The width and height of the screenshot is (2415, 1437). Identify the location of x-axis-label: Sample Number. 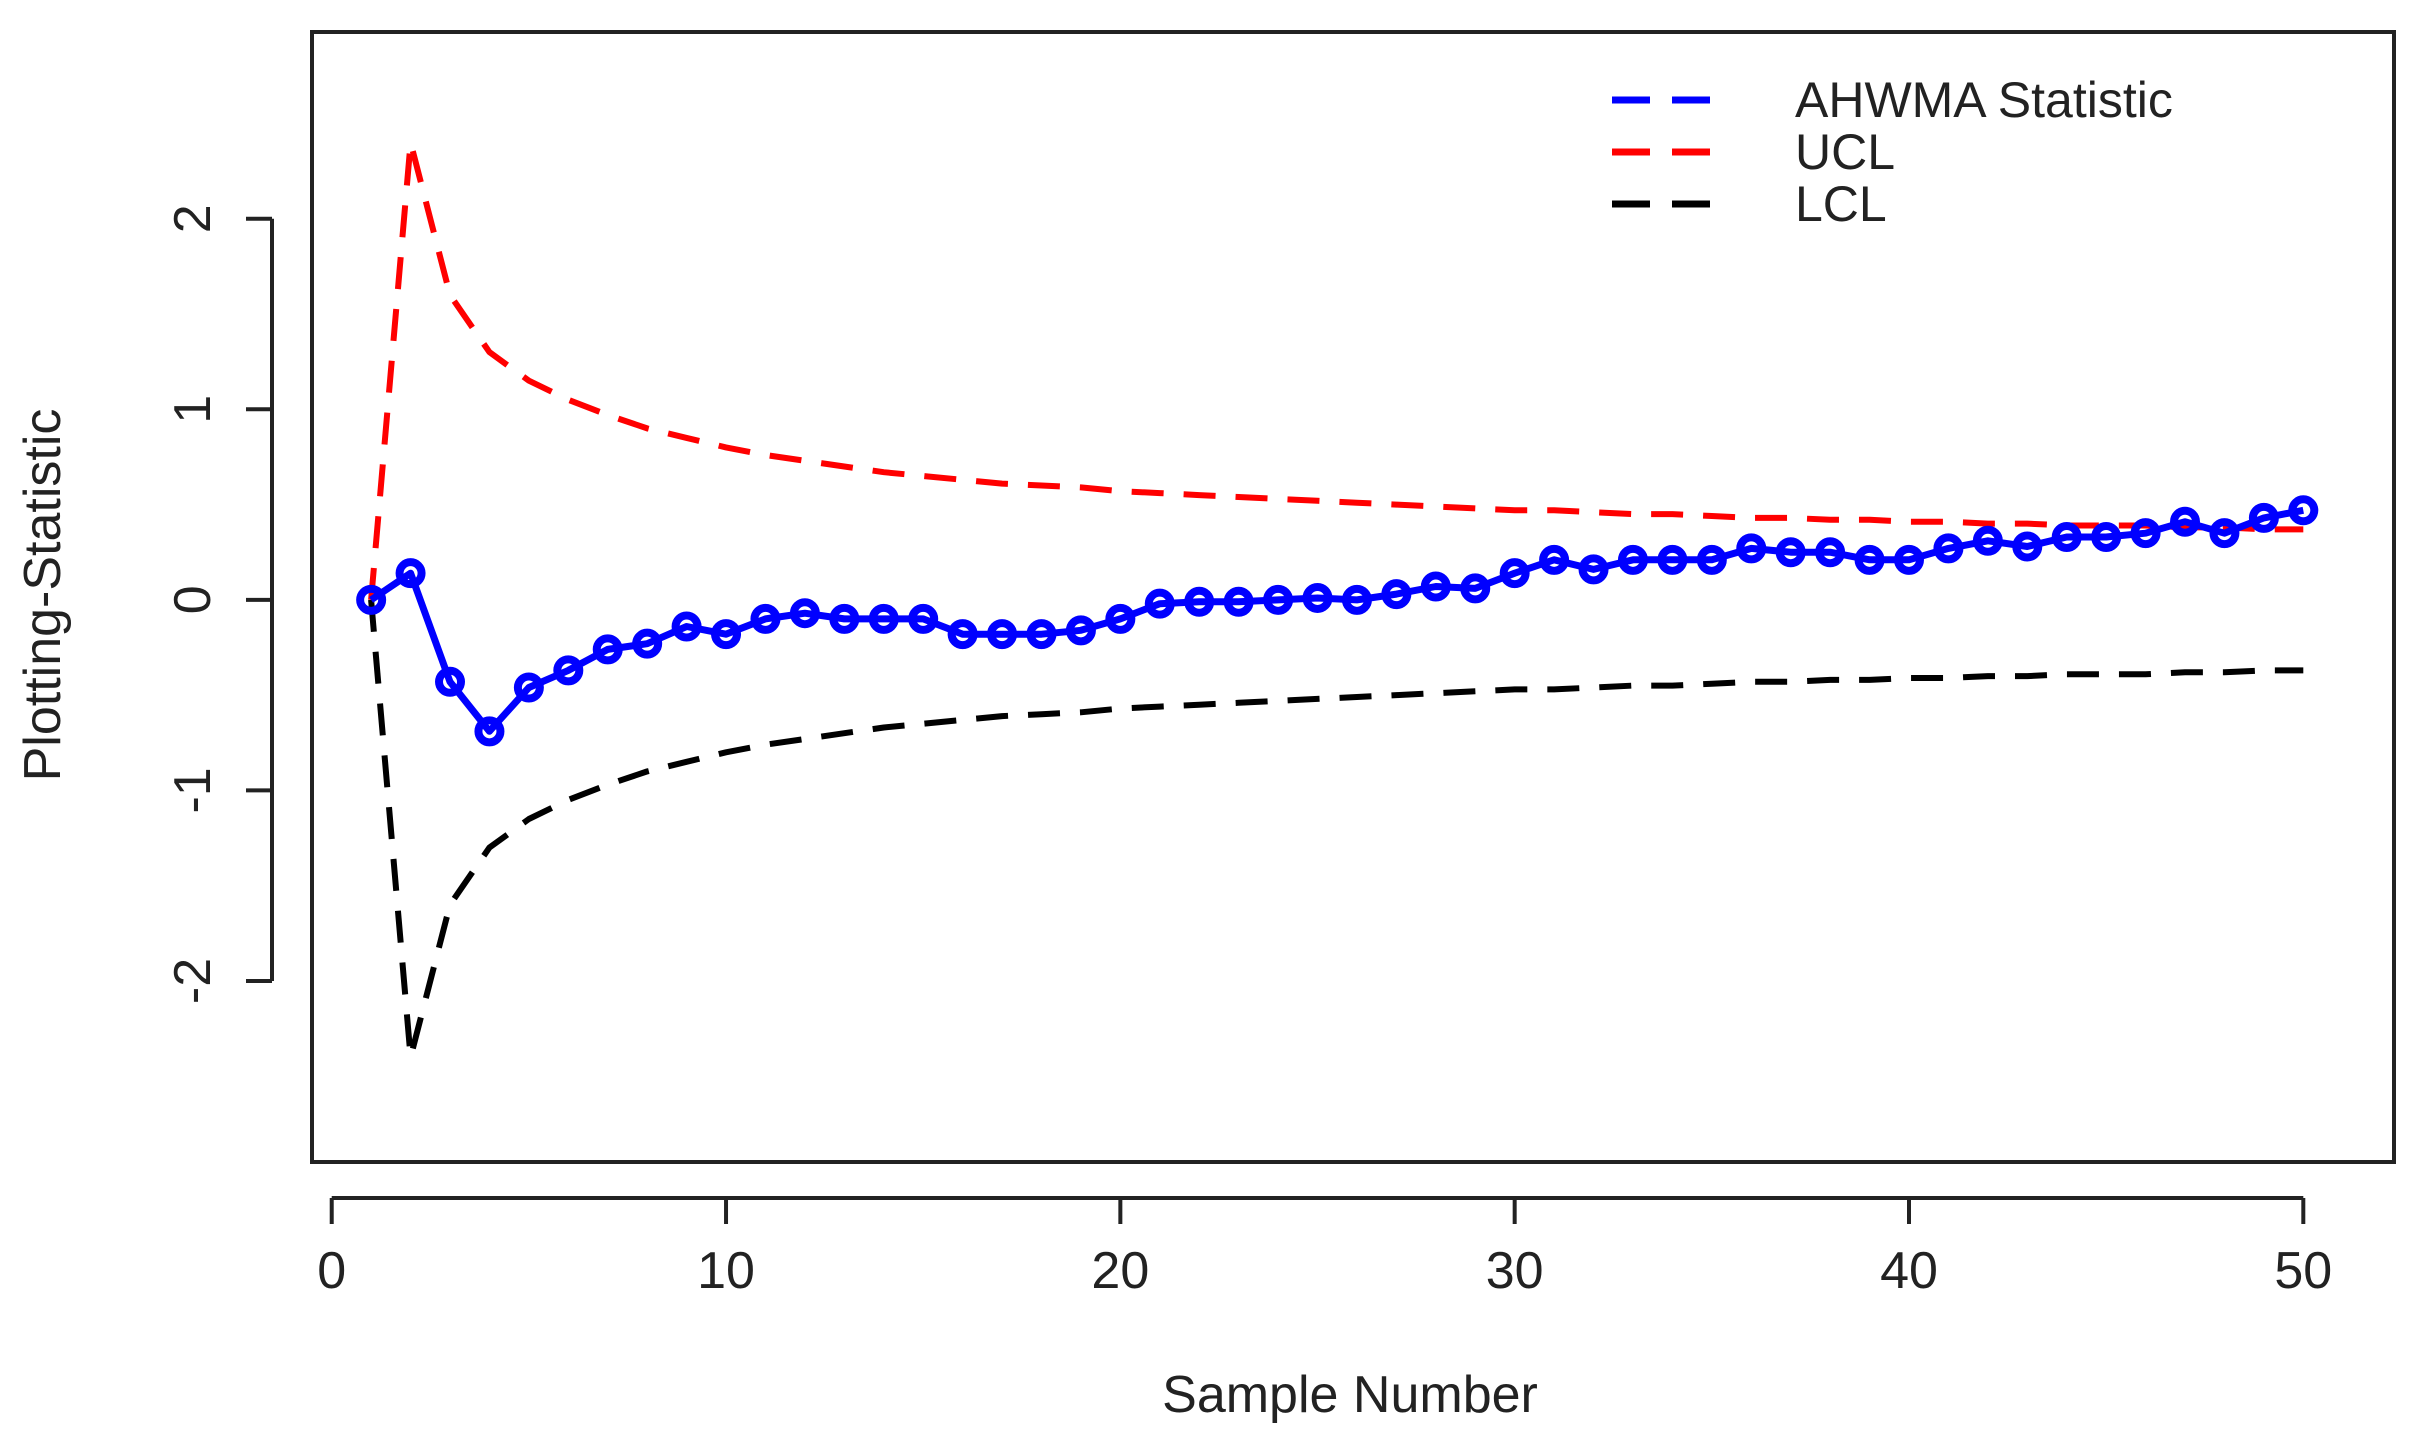
(1350, 1395).